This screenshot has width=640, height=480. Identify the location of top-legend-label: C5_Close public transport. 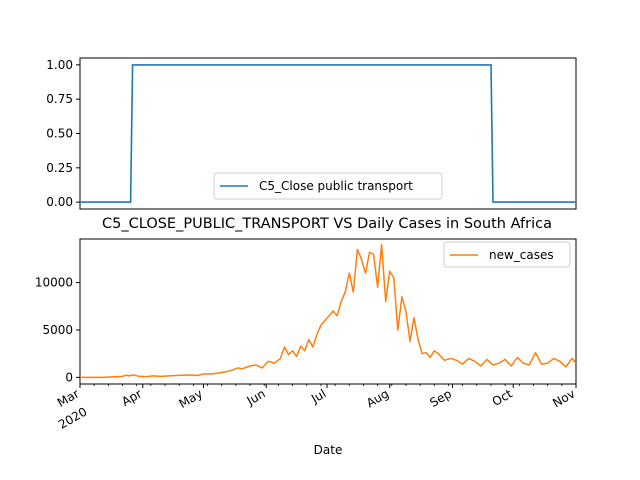
(336, 186).